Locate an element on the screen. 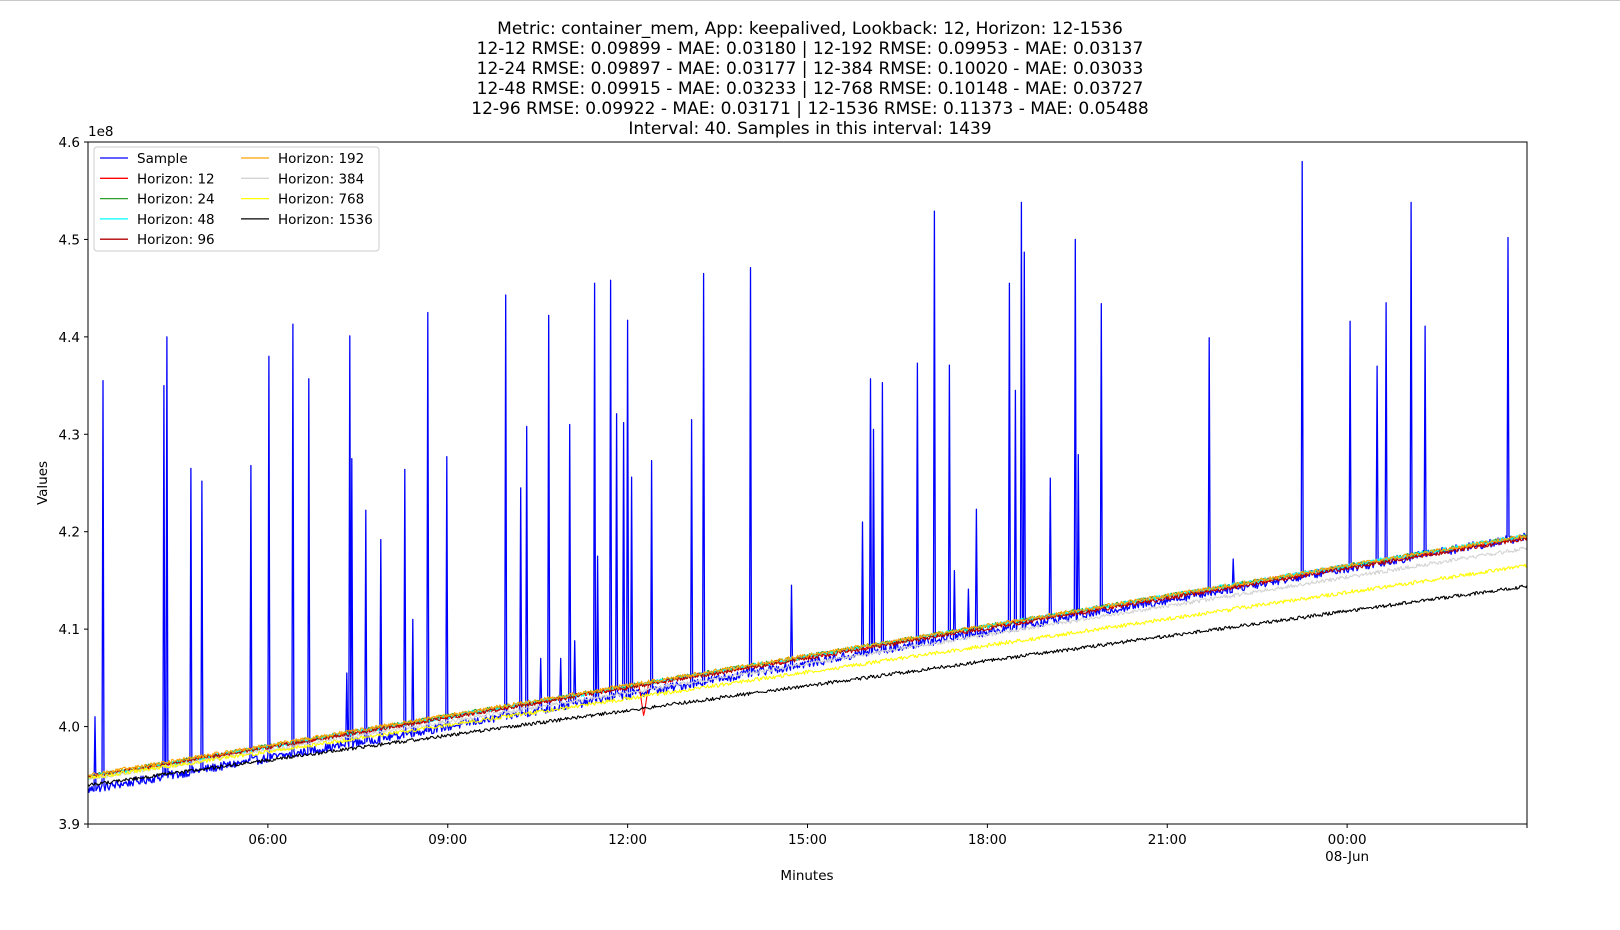  legend-box is located at coordinates (236, 199).